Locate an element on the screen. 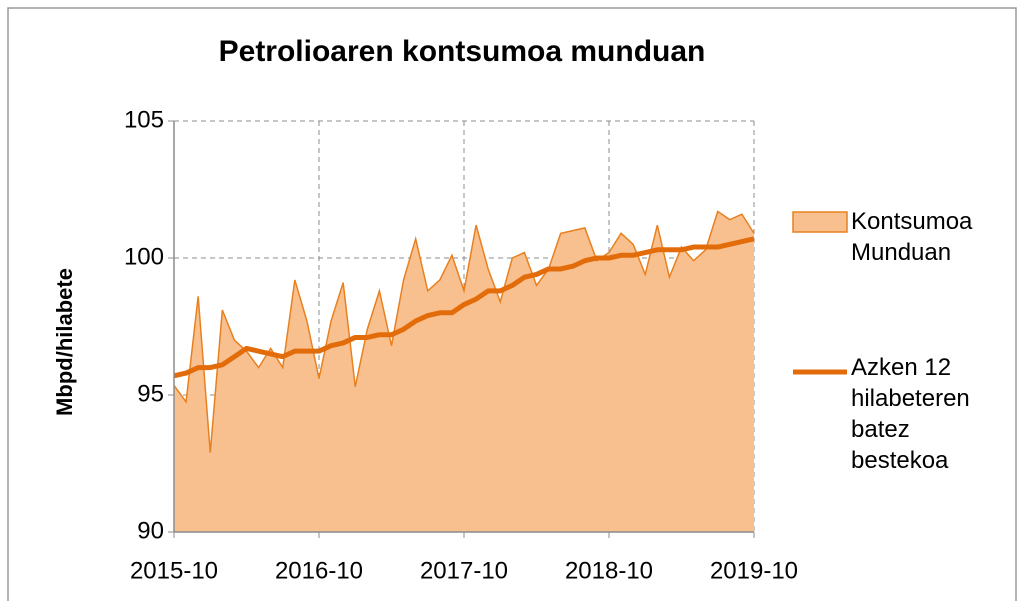 This screenshot has height=601, width=1024. x-tick-label: 2019-10 is located at coordinates (754, 570).